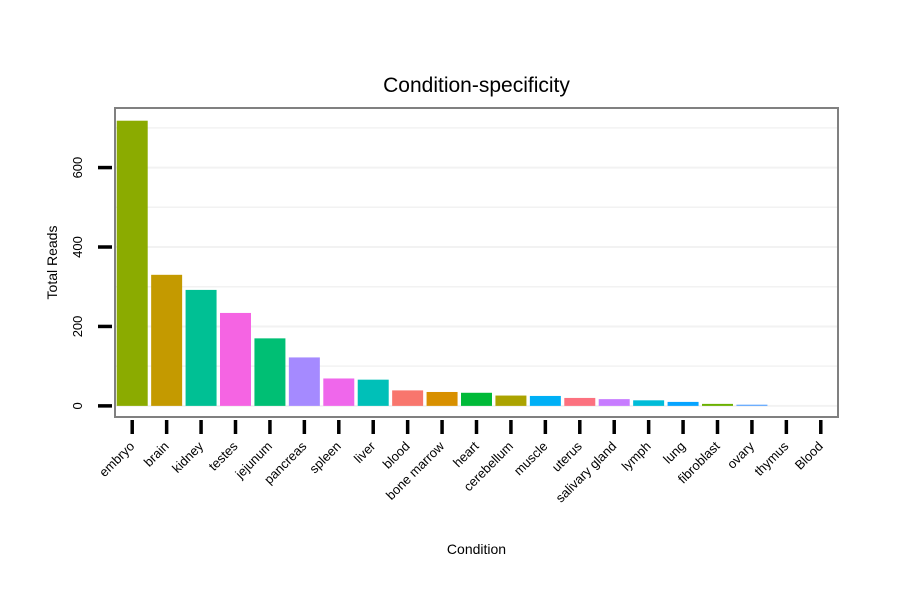 This screenshot has height=600, width=900. What do you see at coordinates (91, 283) in the screenshot?
I see `y-axis: 0 200 400 600` at bounding box center [91, 283].